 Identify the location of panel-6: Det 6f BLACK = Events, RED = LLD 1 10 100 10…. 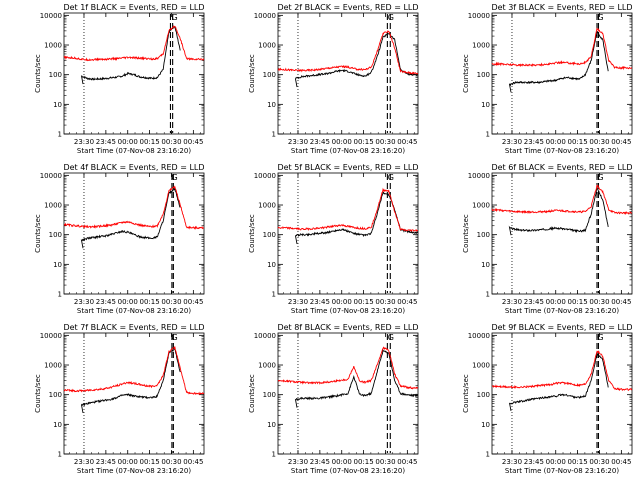
(547, 239).